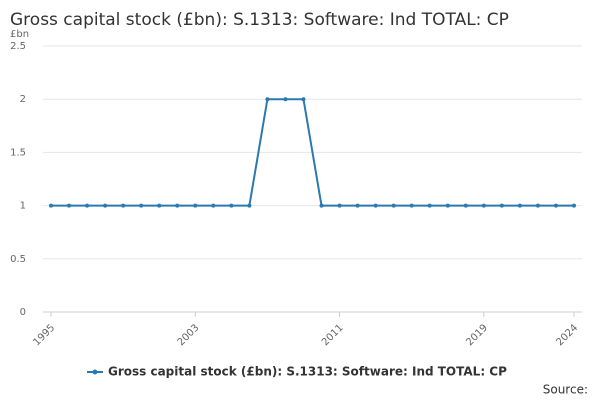 The height and width of the screenshot is (400, 600). What do you see at coordinates (23, 312) in the screenshot?
I see `y-tick-label: 0` at bounding box center [23, 312].